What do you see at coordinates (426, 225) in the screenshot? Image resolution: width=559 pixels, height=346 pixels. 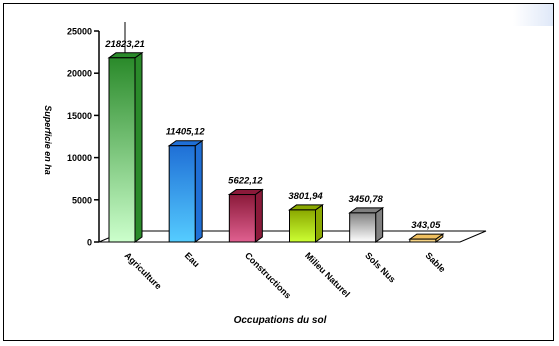 I see `value-label: 343,05` at bounding box center [426, 225].